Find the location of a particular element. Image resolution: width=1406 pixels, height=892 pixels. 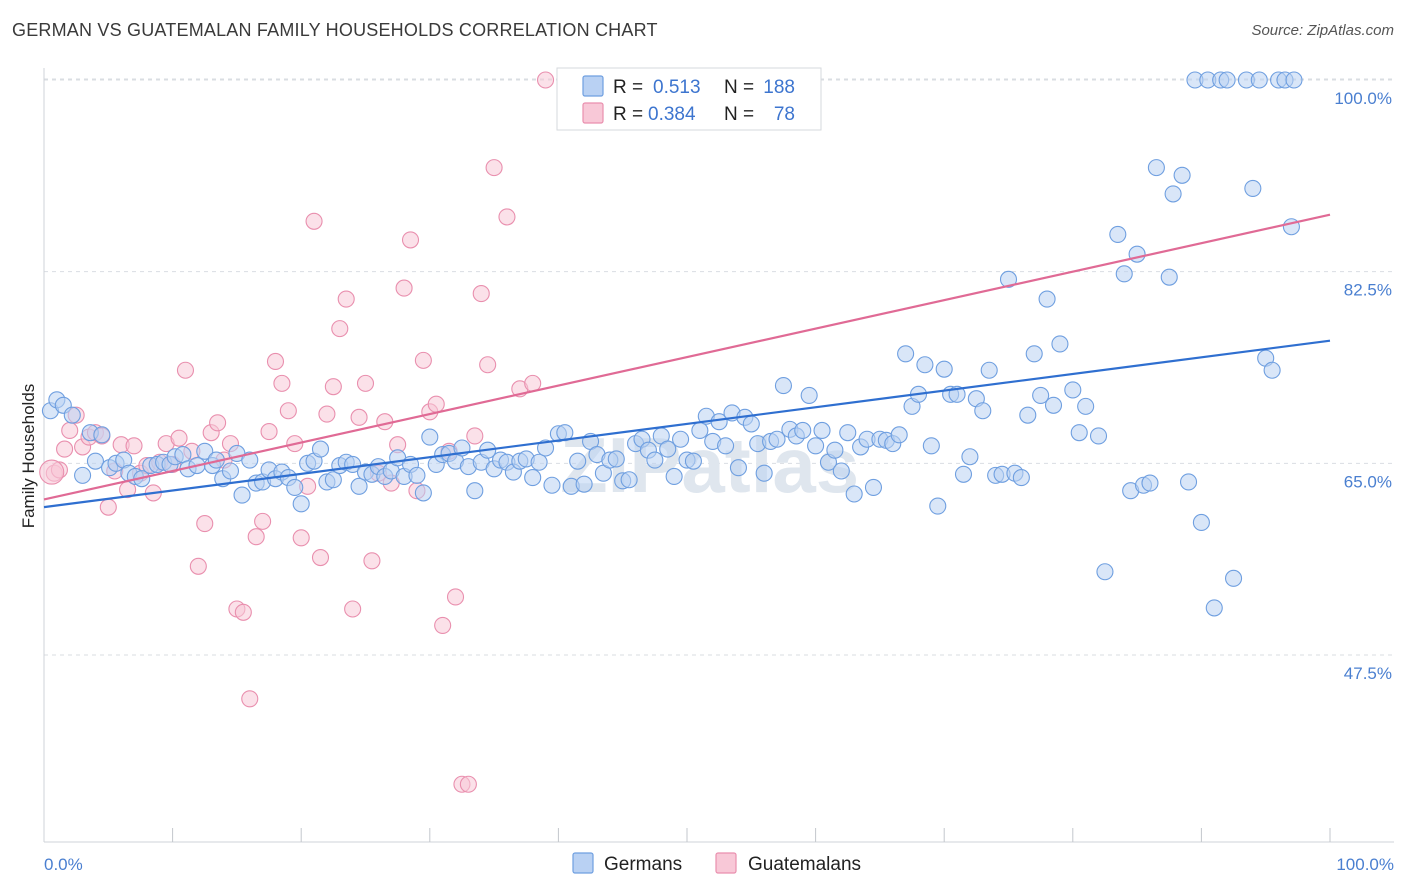

source-label: Source: ZipAtlas.com is located at coordinates (1322, 30).